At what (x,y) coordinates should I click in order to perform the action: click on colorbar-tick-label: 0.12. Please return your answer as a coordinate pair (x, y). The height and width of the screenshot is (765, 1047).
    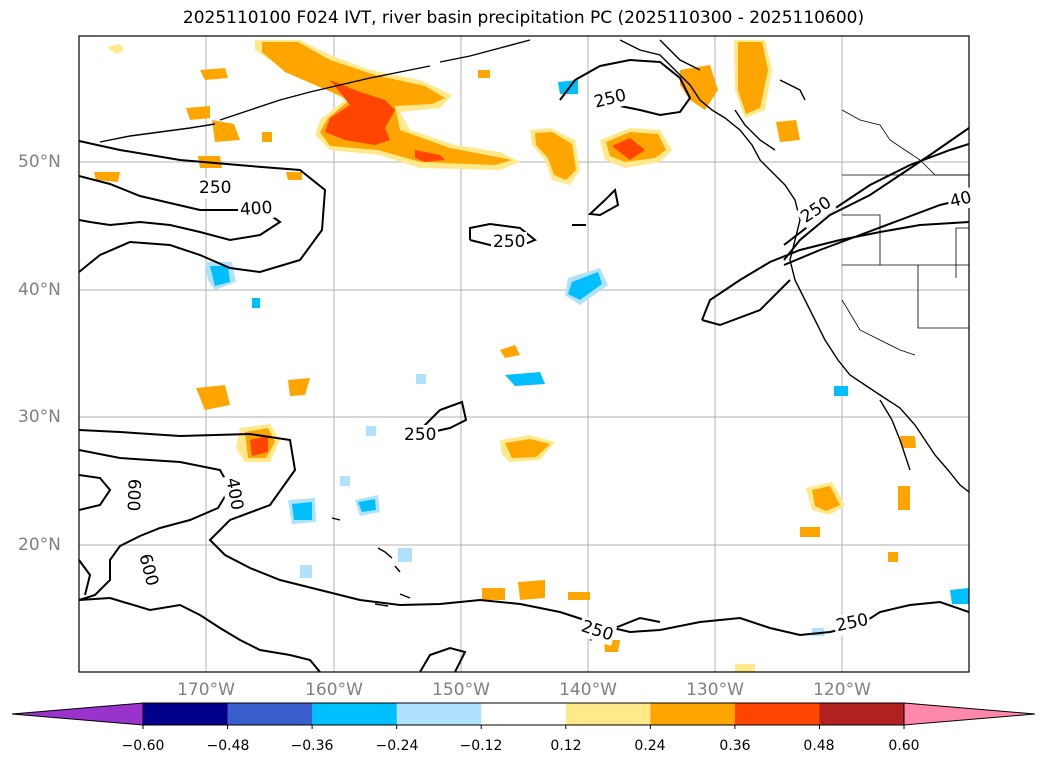
    Looking at the image, I should click on (566, 746).